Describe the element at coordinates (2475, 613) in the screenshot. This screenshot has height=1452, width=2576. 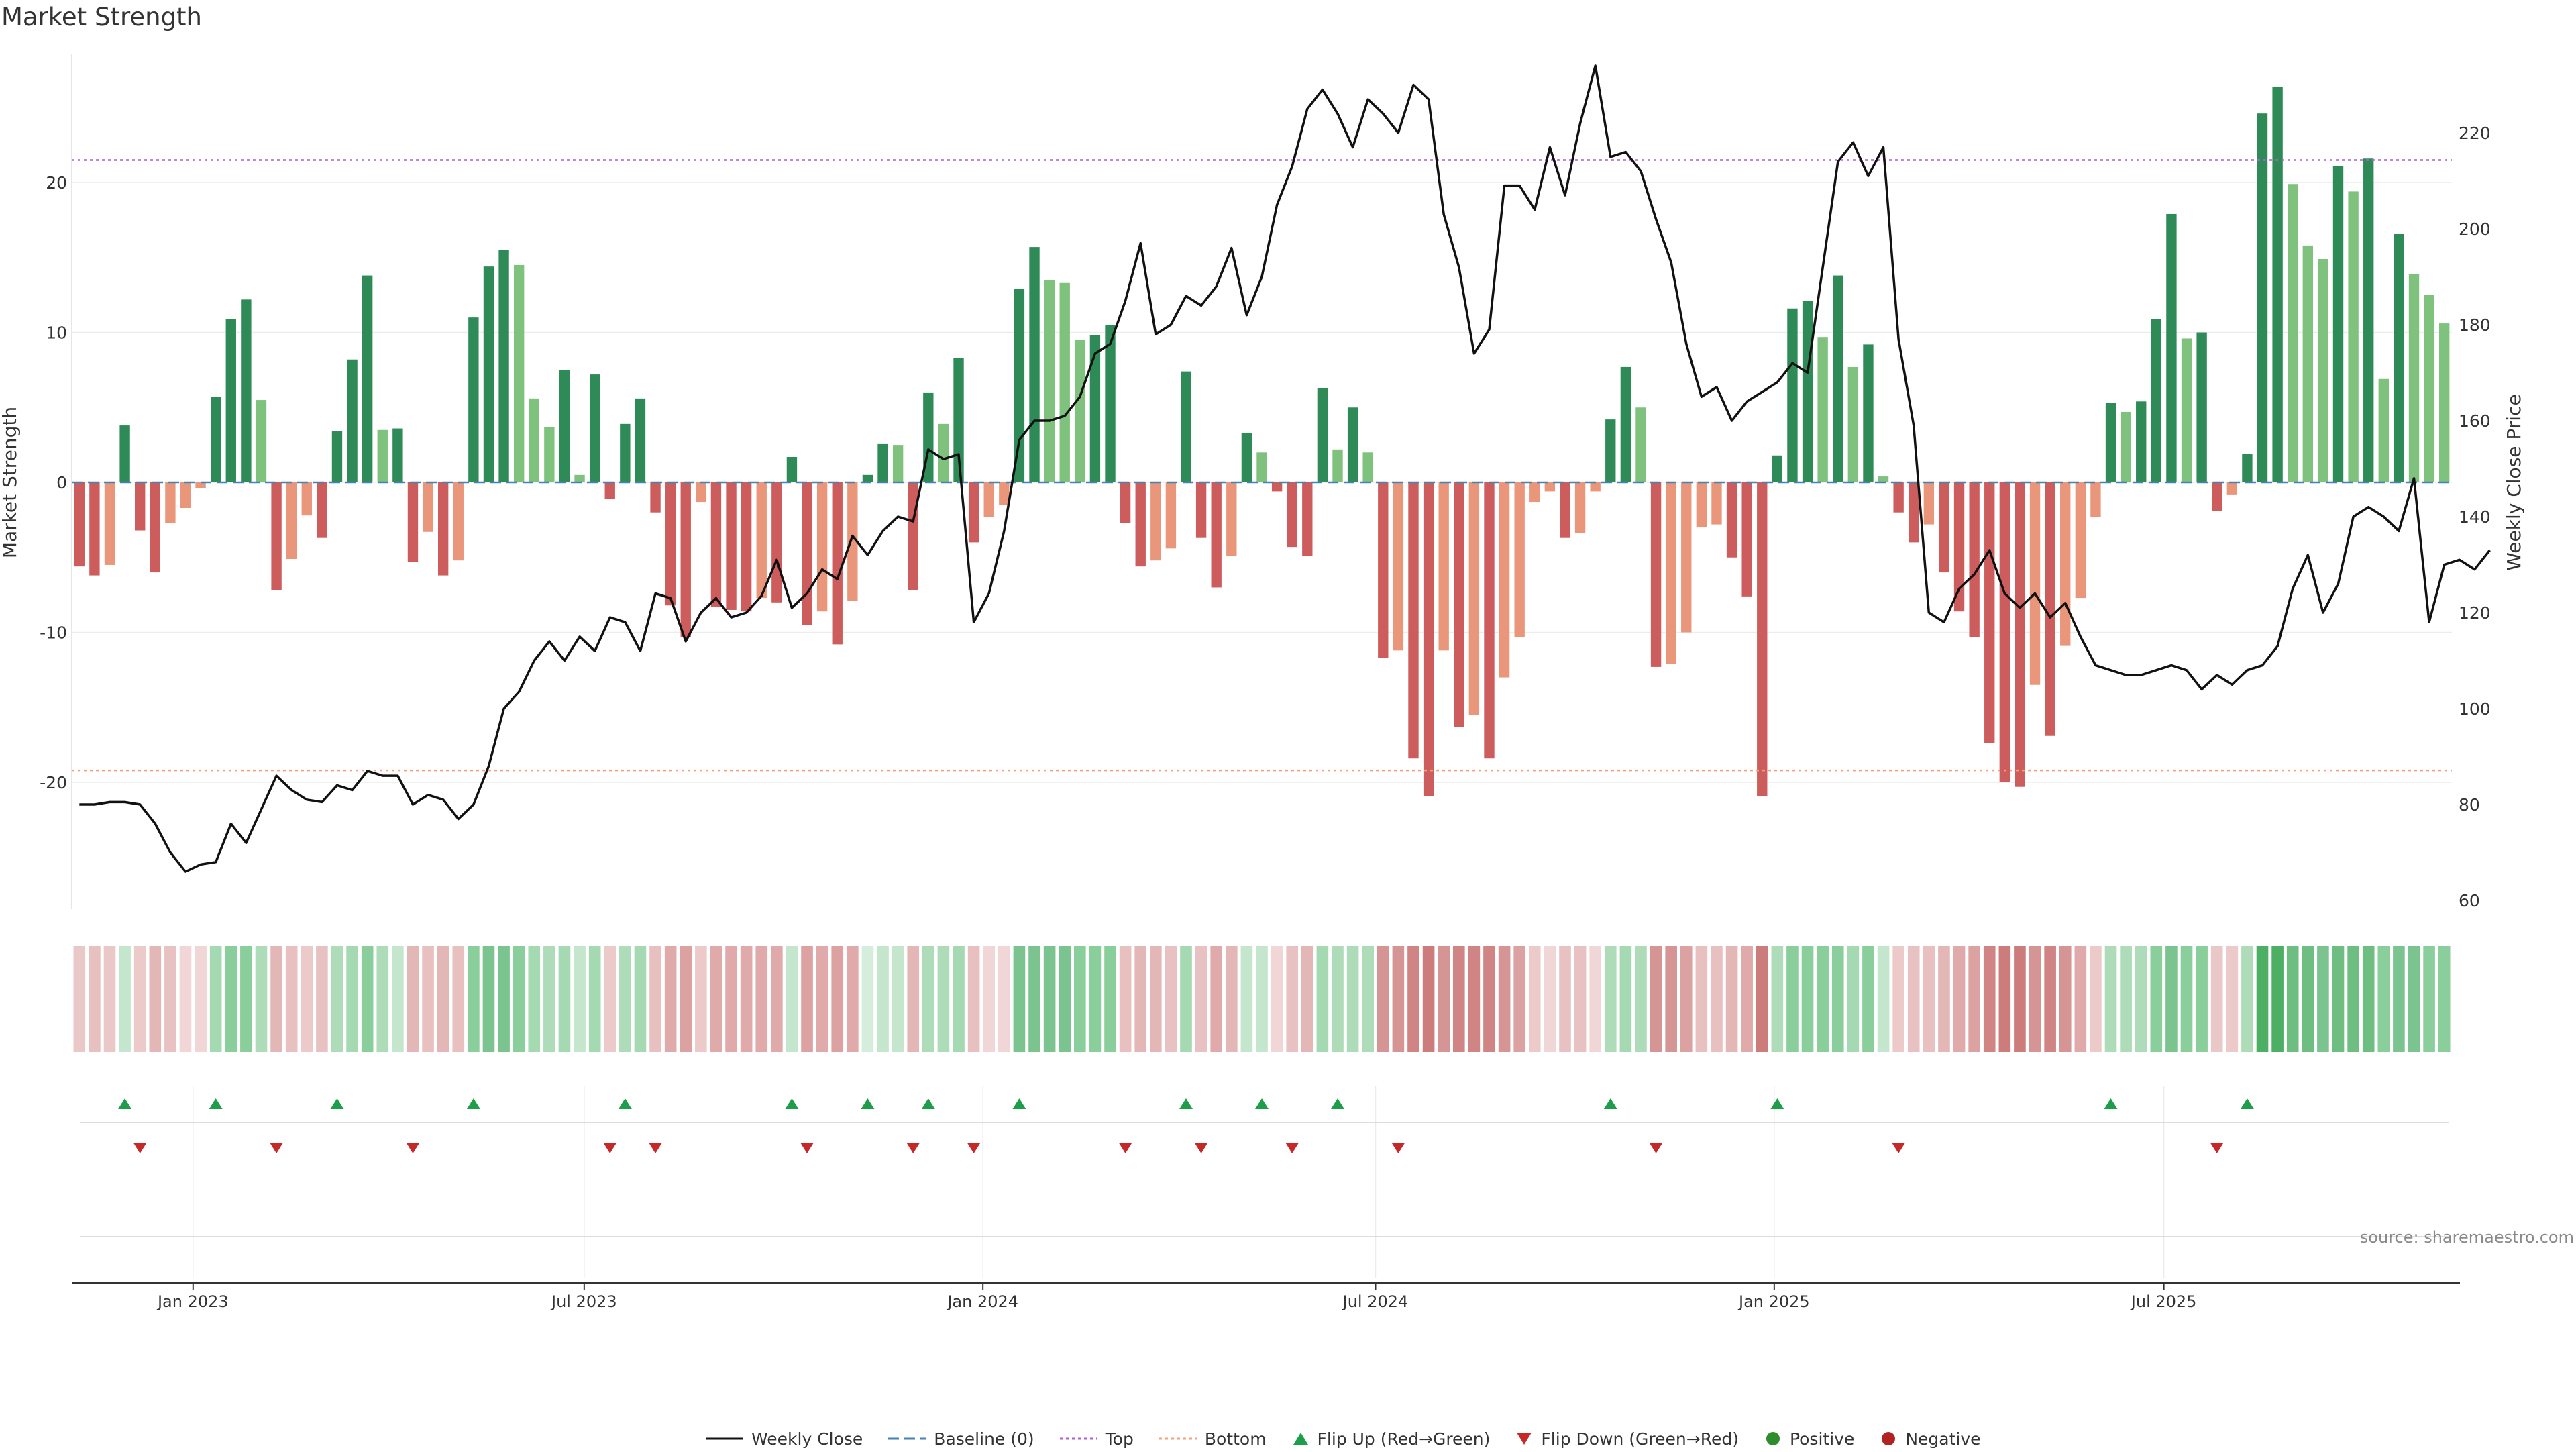
I see `right-tick-label: 120` at that location.